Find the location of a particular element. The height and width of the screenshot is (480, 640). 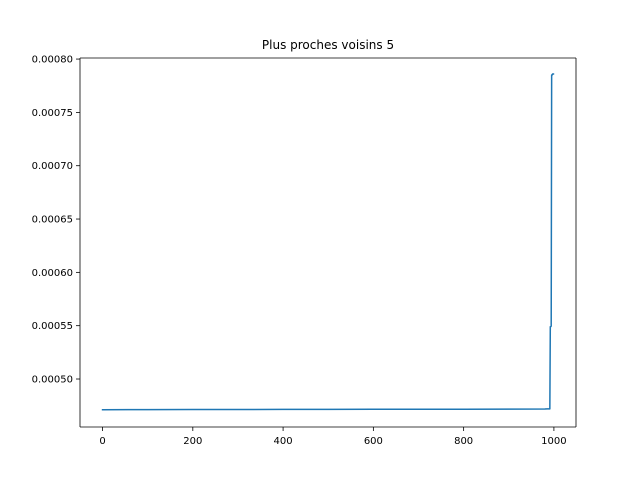

x-tick-label: 200 is located at coordinates (192, 441).